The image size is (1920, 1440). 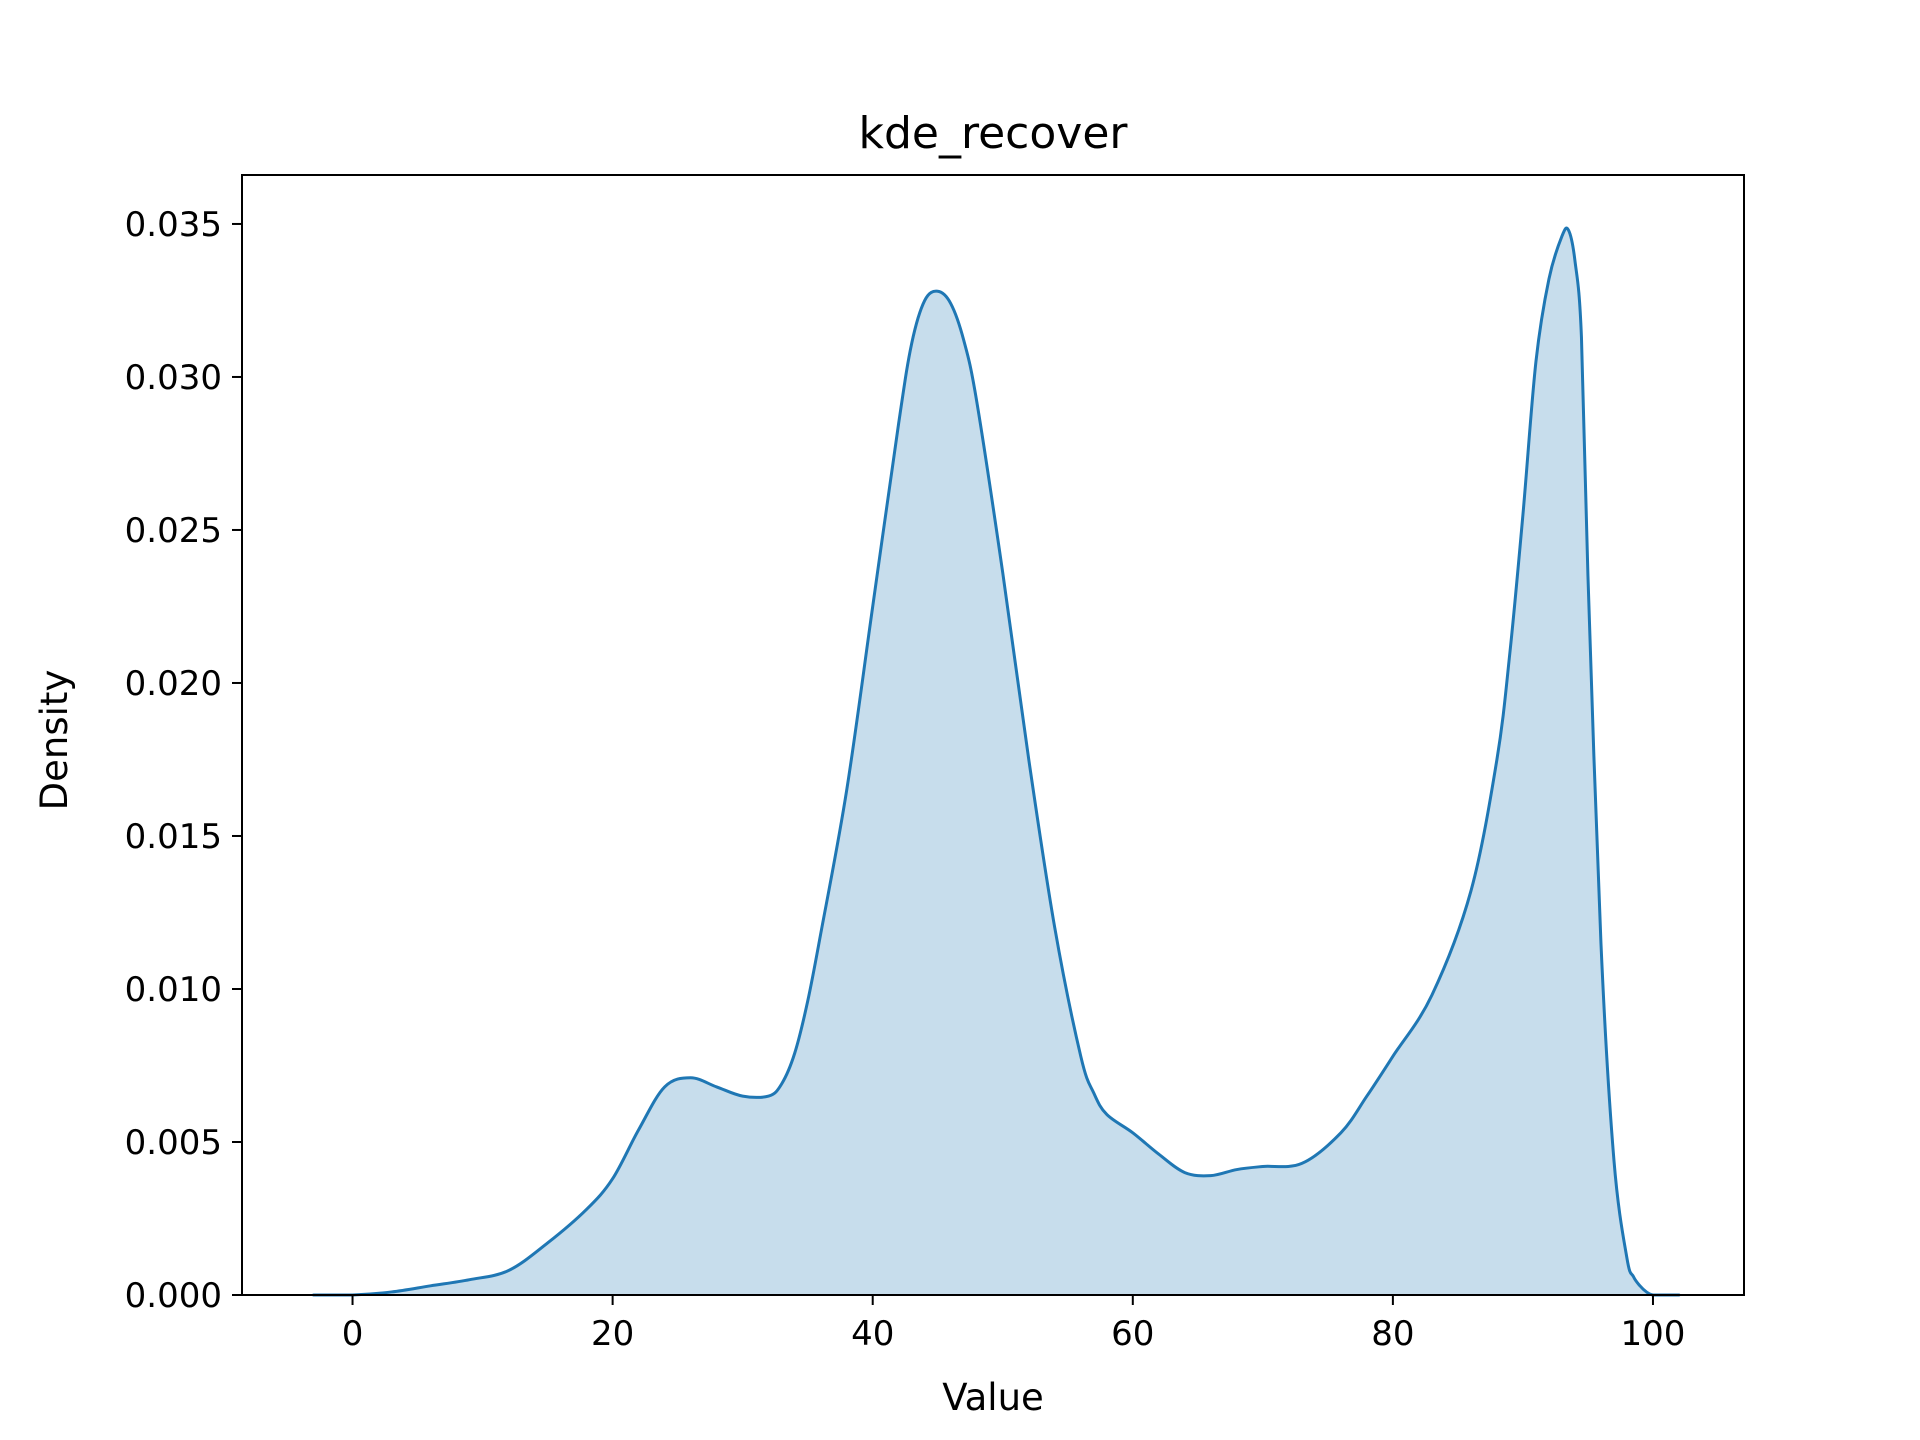 I want to click on y-tick-label: 0.020, so click(x=173, y=684).